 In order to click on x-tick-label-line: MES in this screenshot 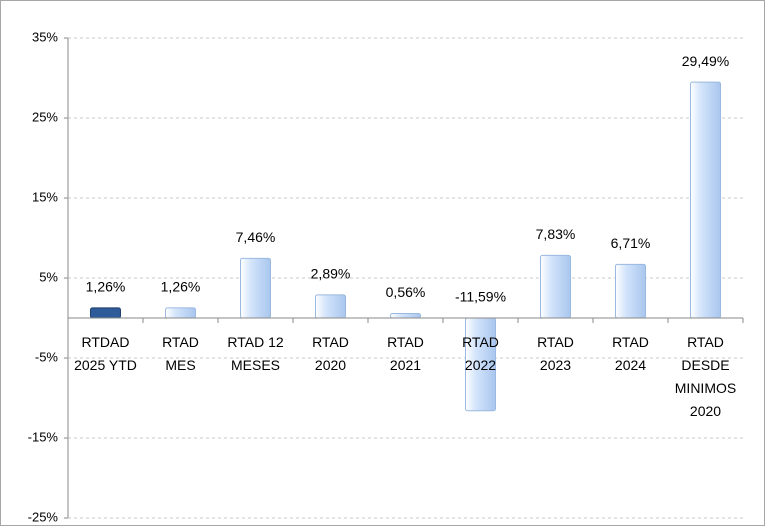, I will do `click(180, 365)`.